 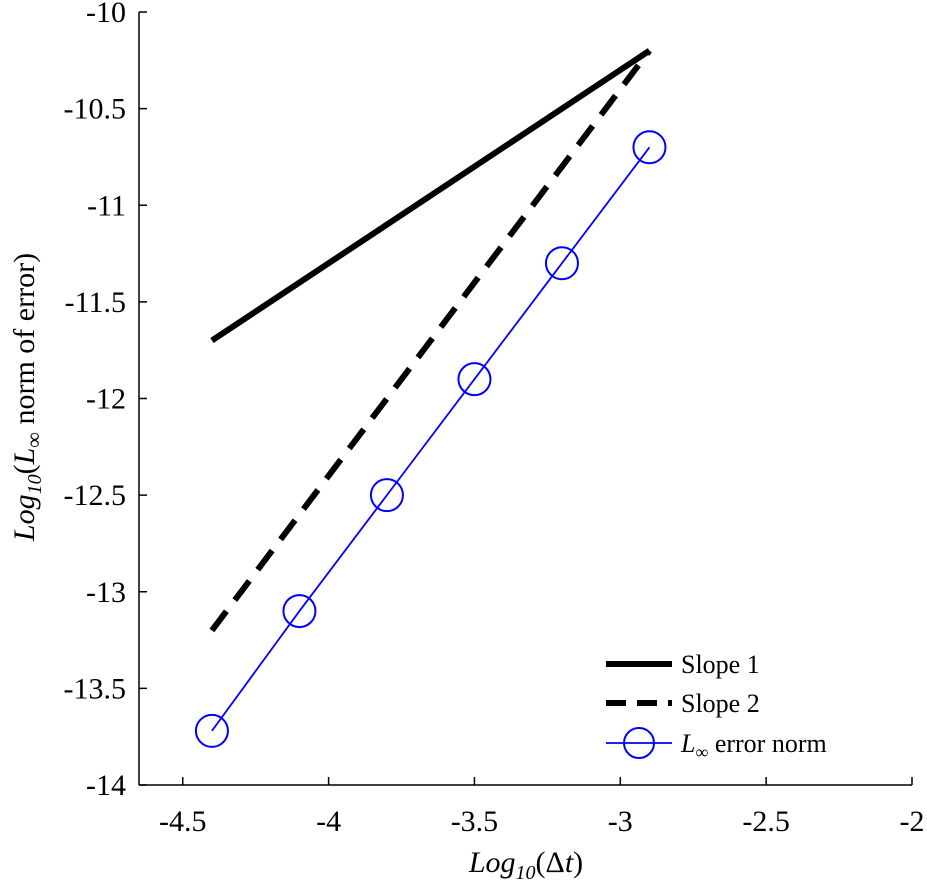 What do you see at coordinates (766, 821) in the screenshot?
I see `x-tick-label: -2.5` at bounding box center [766, 821].